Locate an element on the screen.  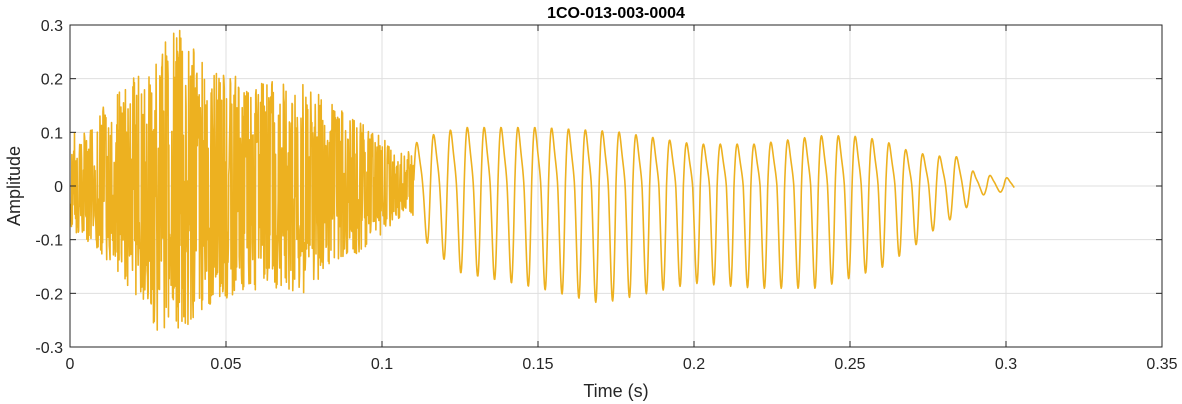
x-tick-label: 0.35 is located at coordinates (1161, 364).